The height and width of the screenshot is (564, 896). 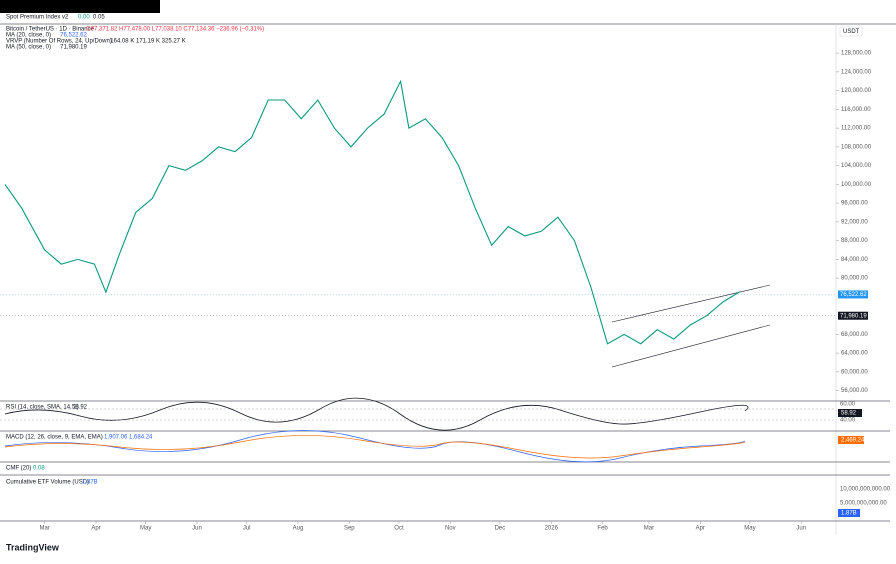 I want to click on spot-title: Spot Premium Index v2, so click(x=37, y=18).